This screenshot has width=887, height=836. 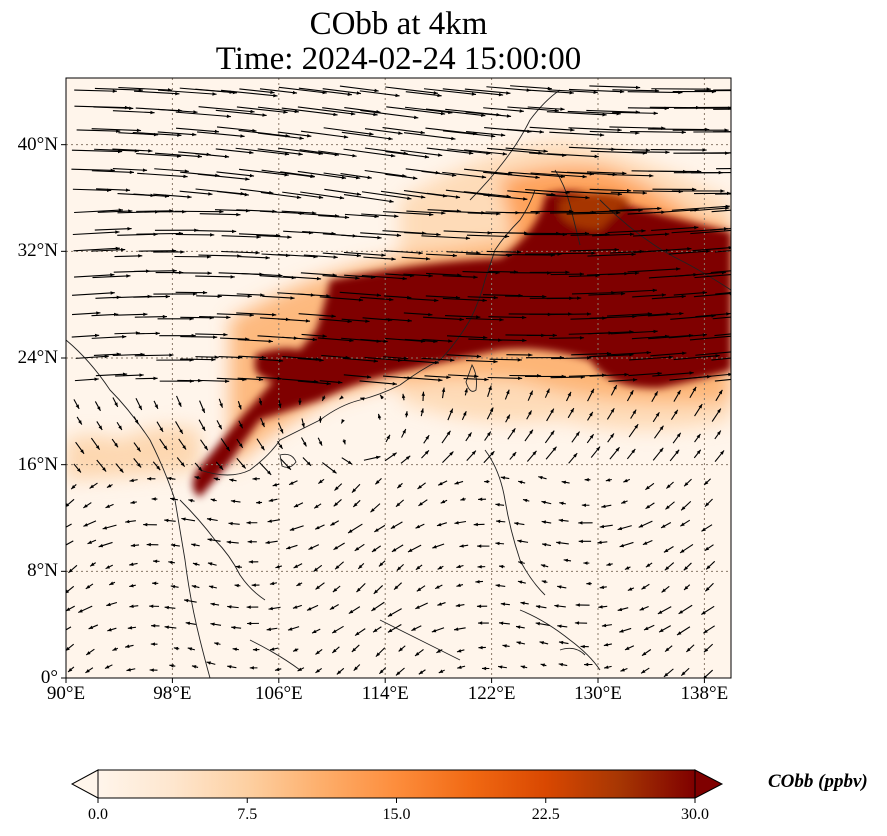 I want to click on lon-tick-label: 98°E, so click(x=172, y=693).